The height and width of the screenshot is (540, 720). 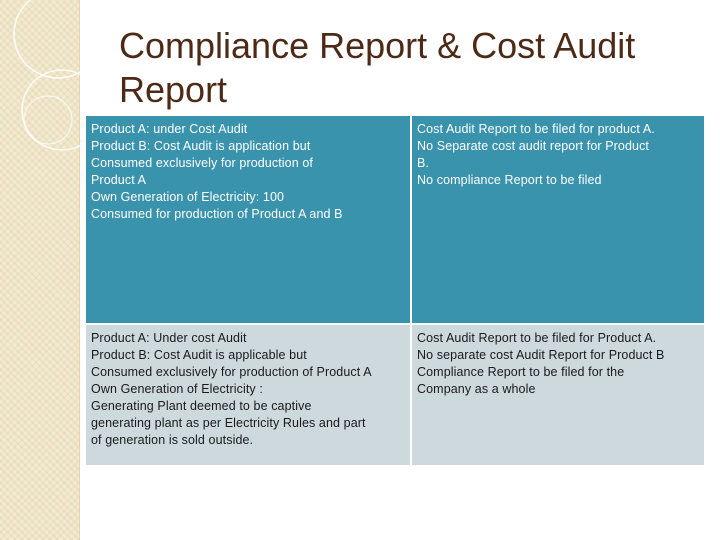 What do you see at coordinates (199, 355) in the screenshot?
I see `cell-line: Product B: Cost Audit is applicable but` at bounding box center [199, 355].